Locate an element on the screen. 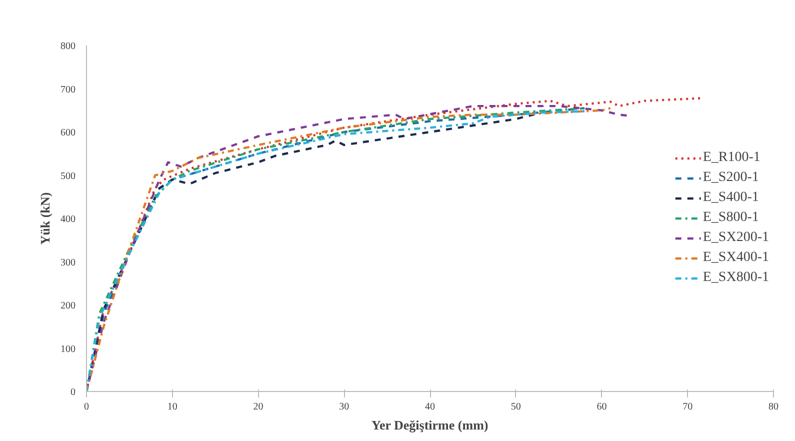 The image size is (795, 441). legend-label: E_SX400-1 is located at coordinates (735, 258).